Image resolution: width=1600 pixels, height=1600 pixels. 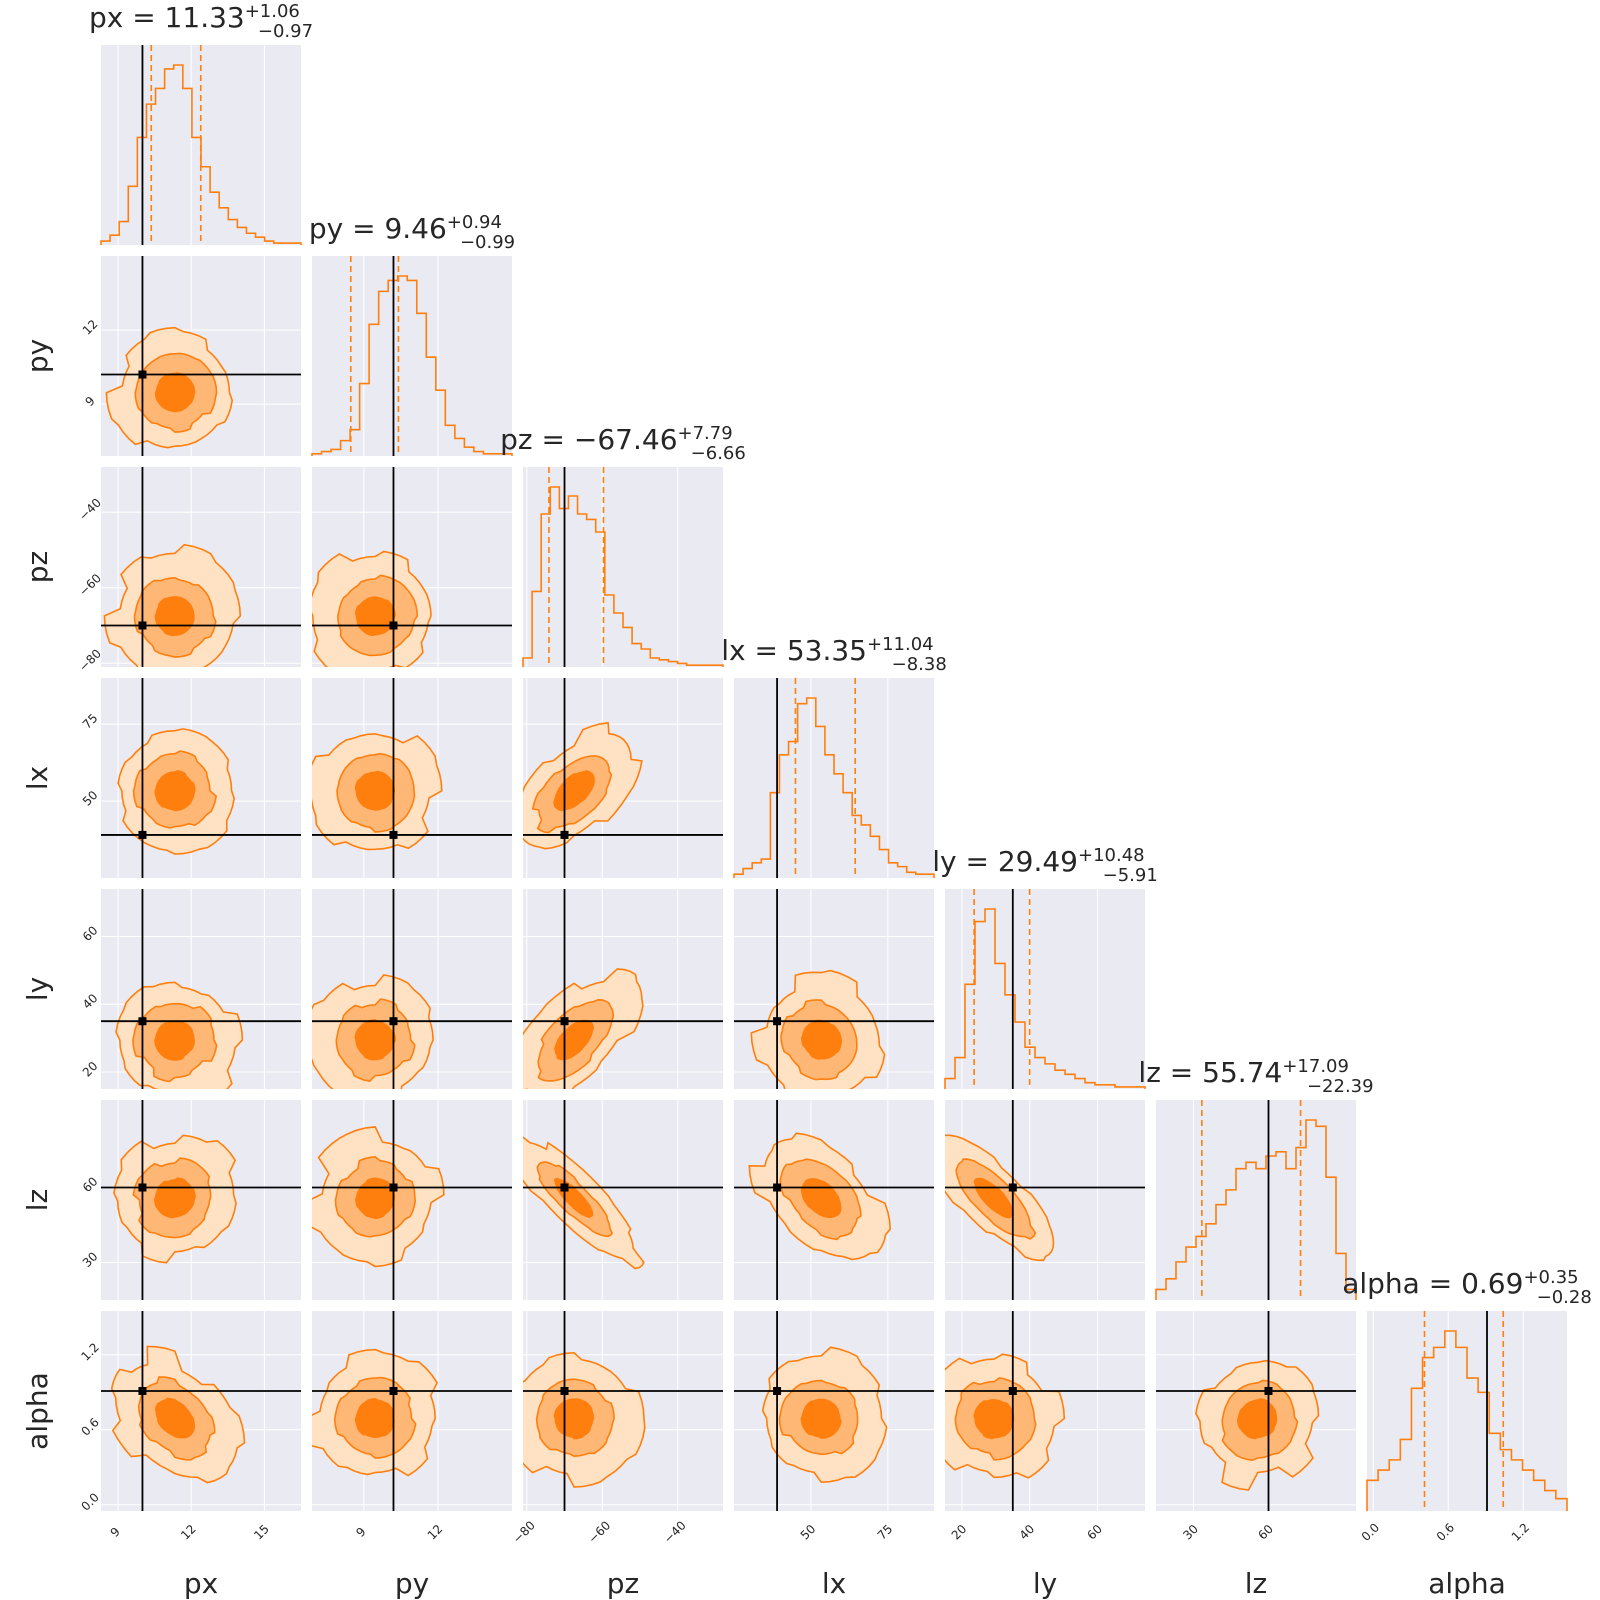 What do you see at coordinates (834, 654) in the screenshot?
I see `panel-title: lx = 53.35+11.04 −8.38` at bounding box center [834, 654].